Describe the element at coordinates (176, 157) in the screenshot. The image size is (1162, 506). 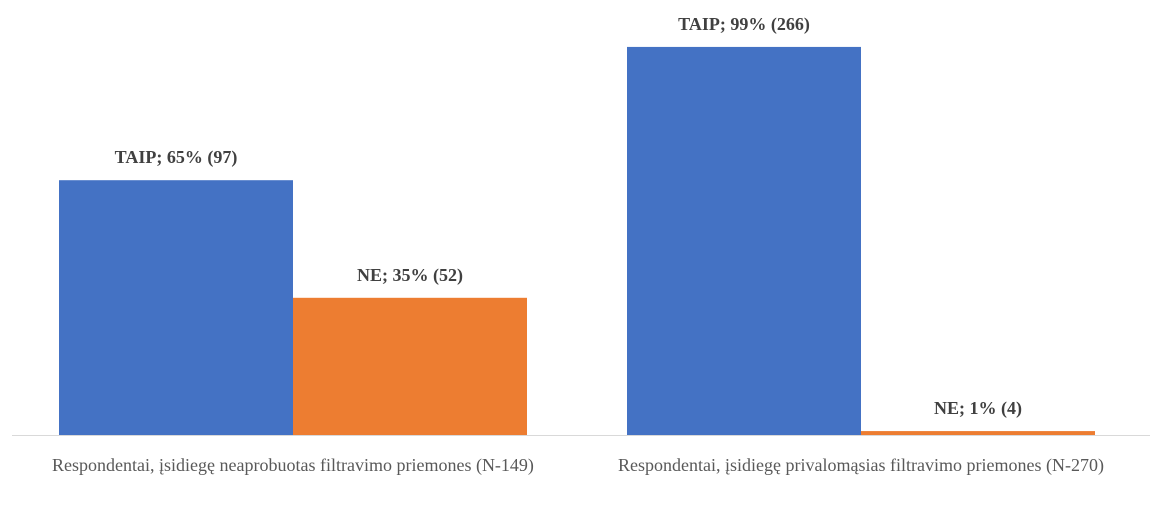
I see `value-label: TAIP; 65% (97)` at that location.